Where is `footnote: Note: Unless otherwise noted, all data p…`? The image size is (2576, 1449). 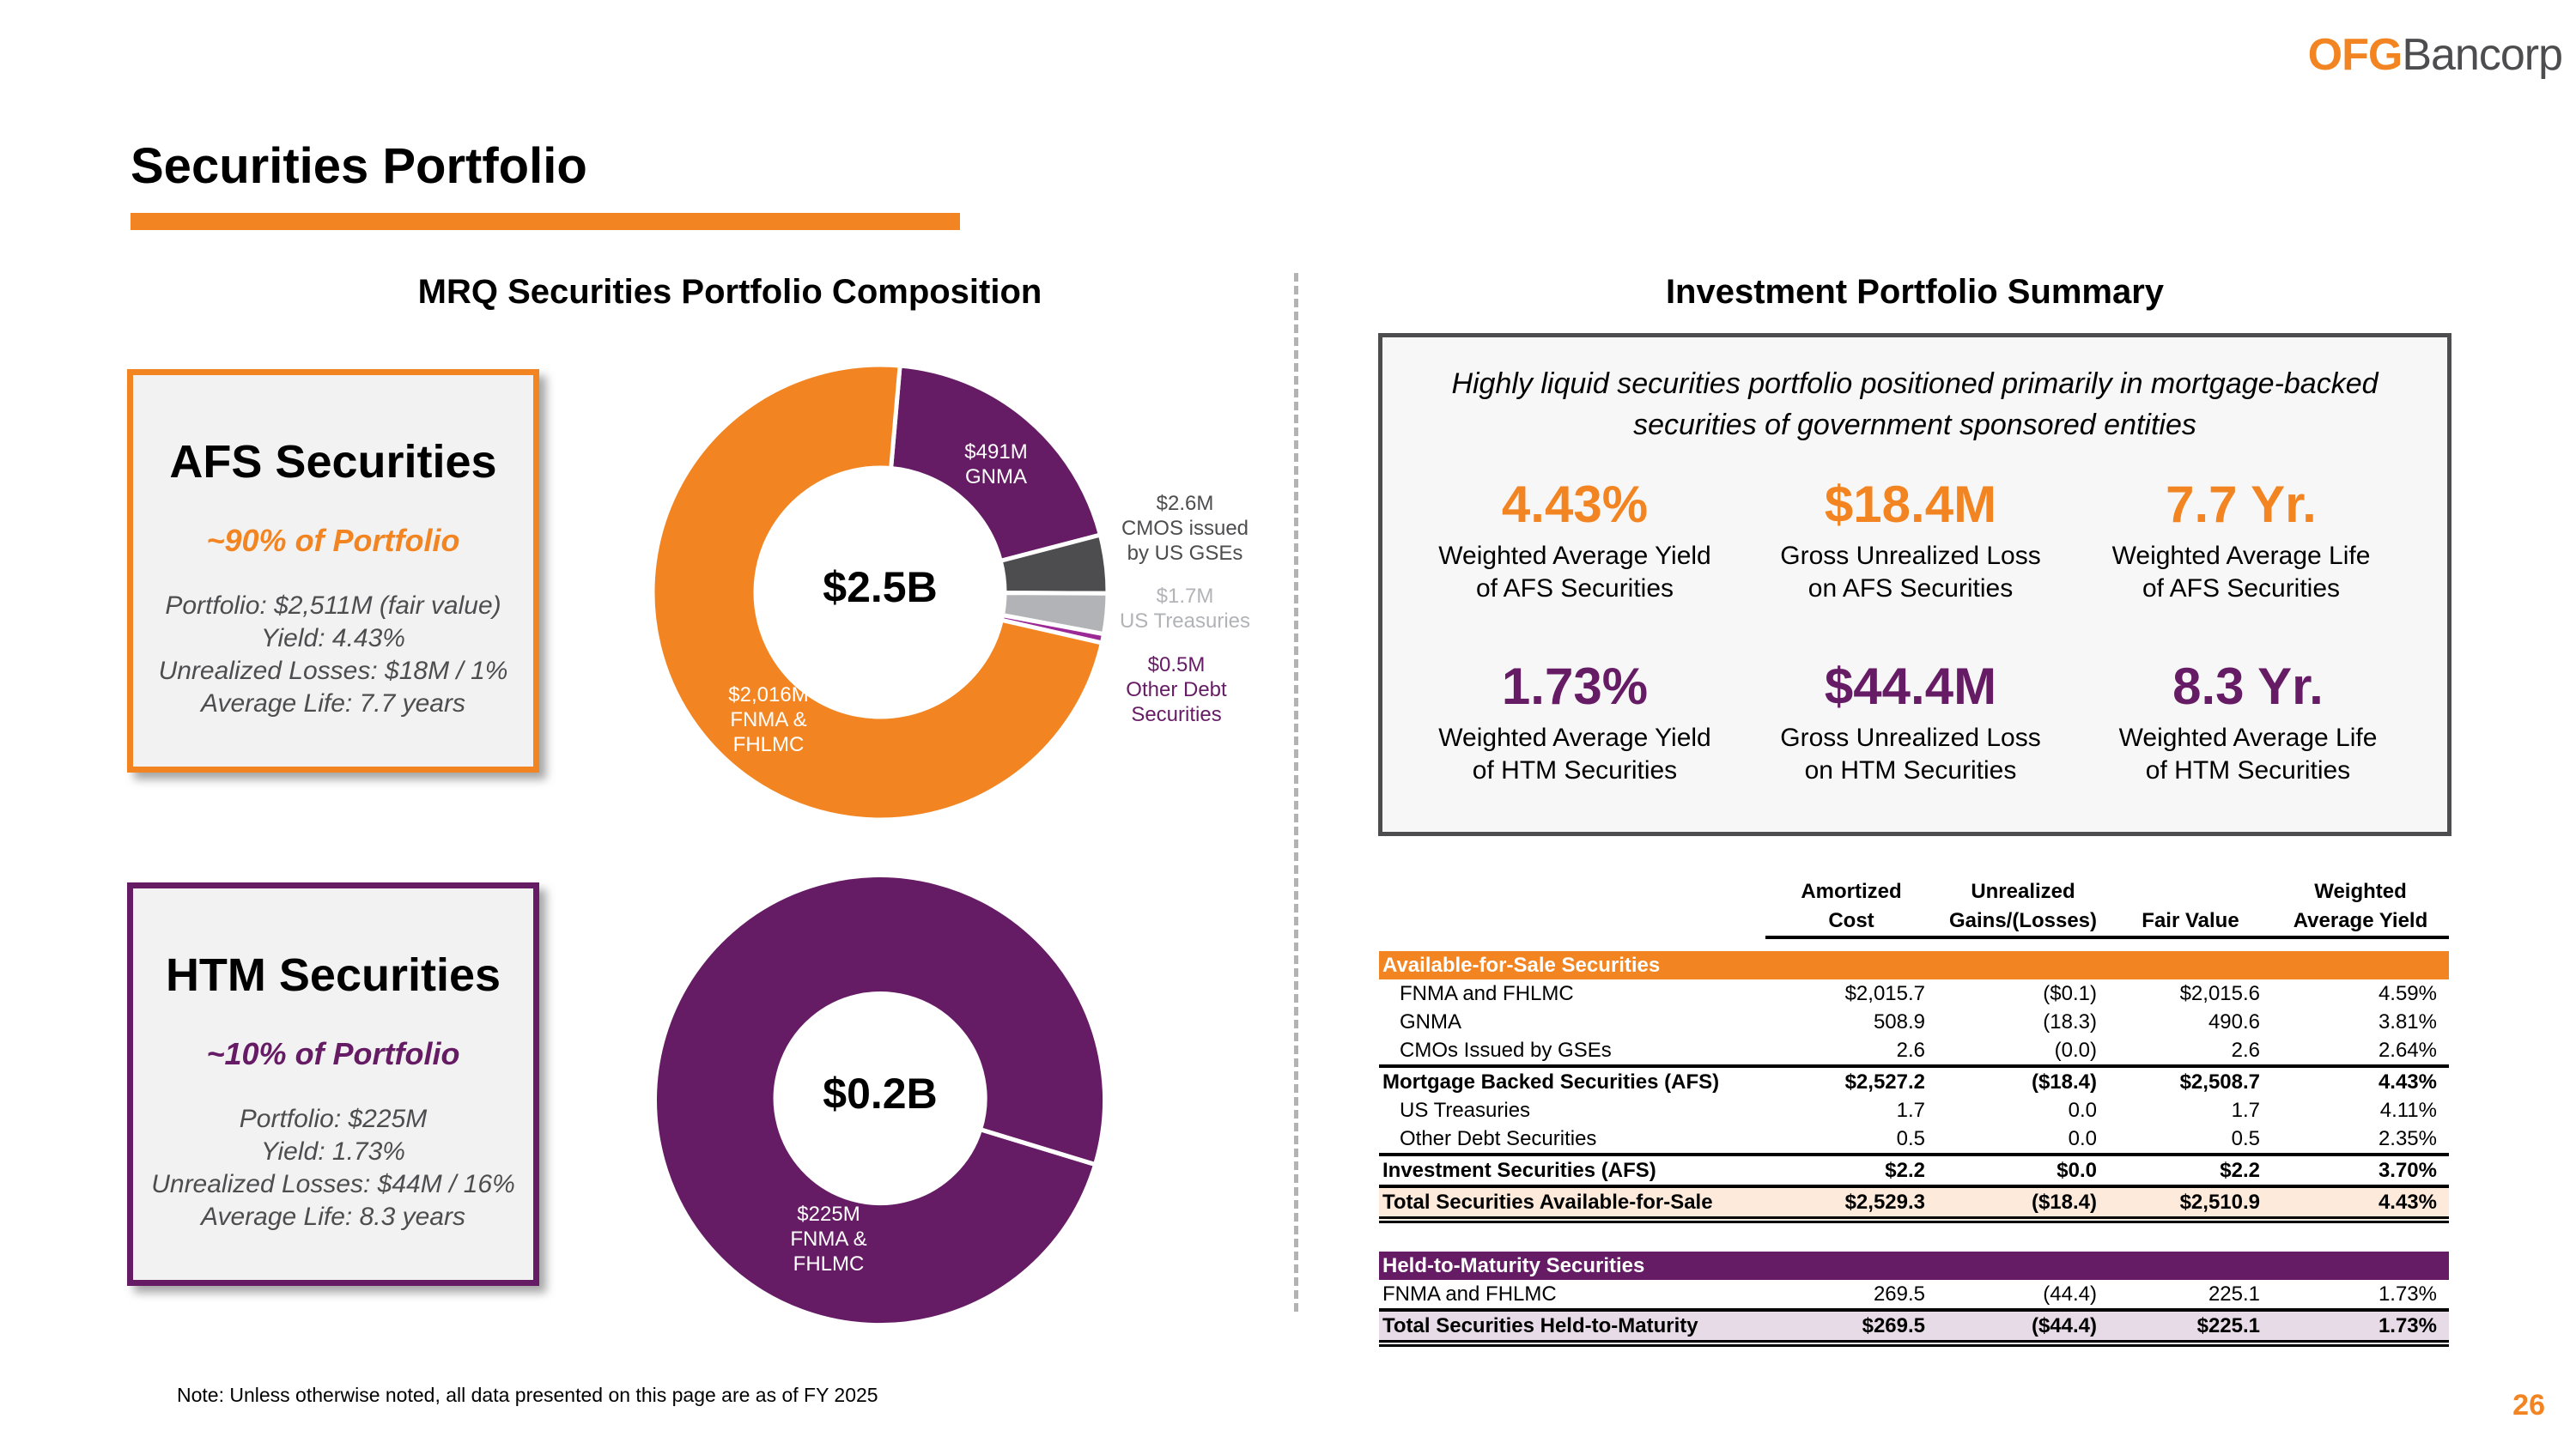 footnote: Note: Unless otherwise noted, all data p… is located at coordinates (527, 1395).